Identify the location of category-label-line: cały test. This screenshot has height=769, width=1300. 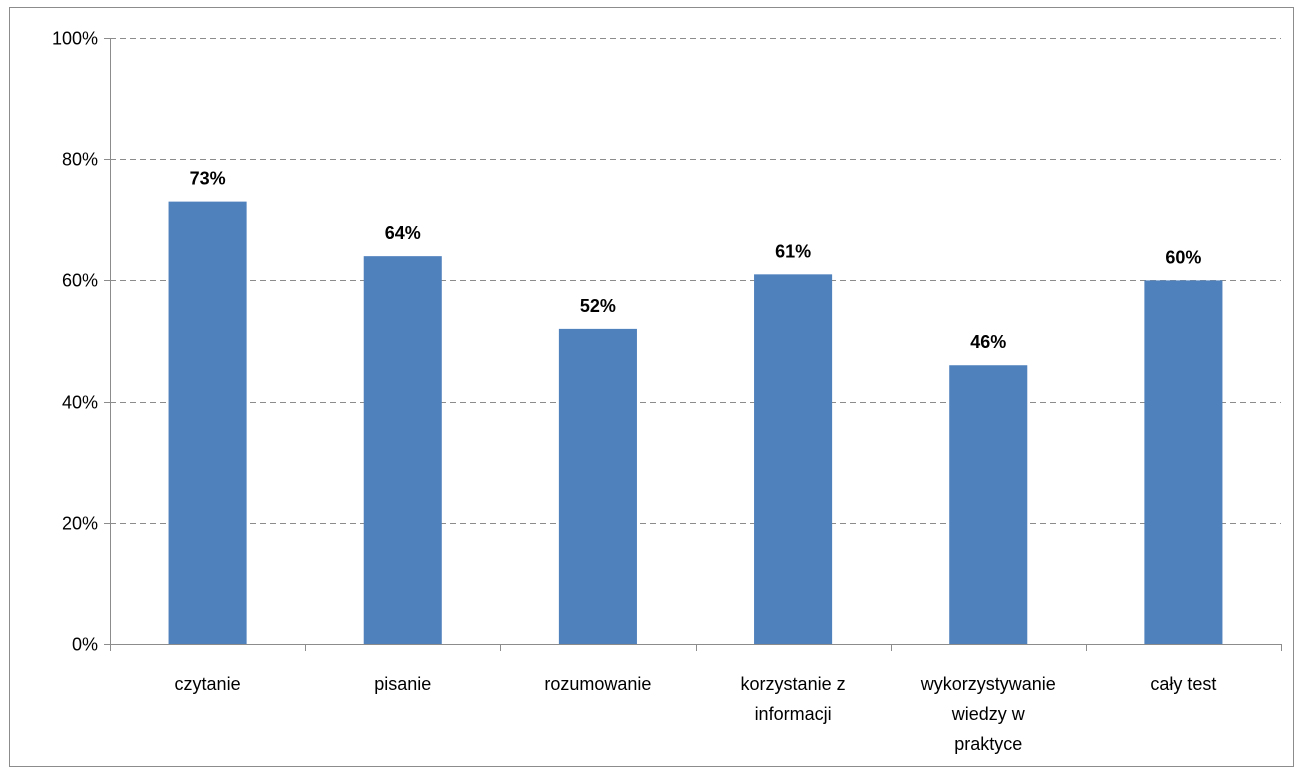
(1183, 684).